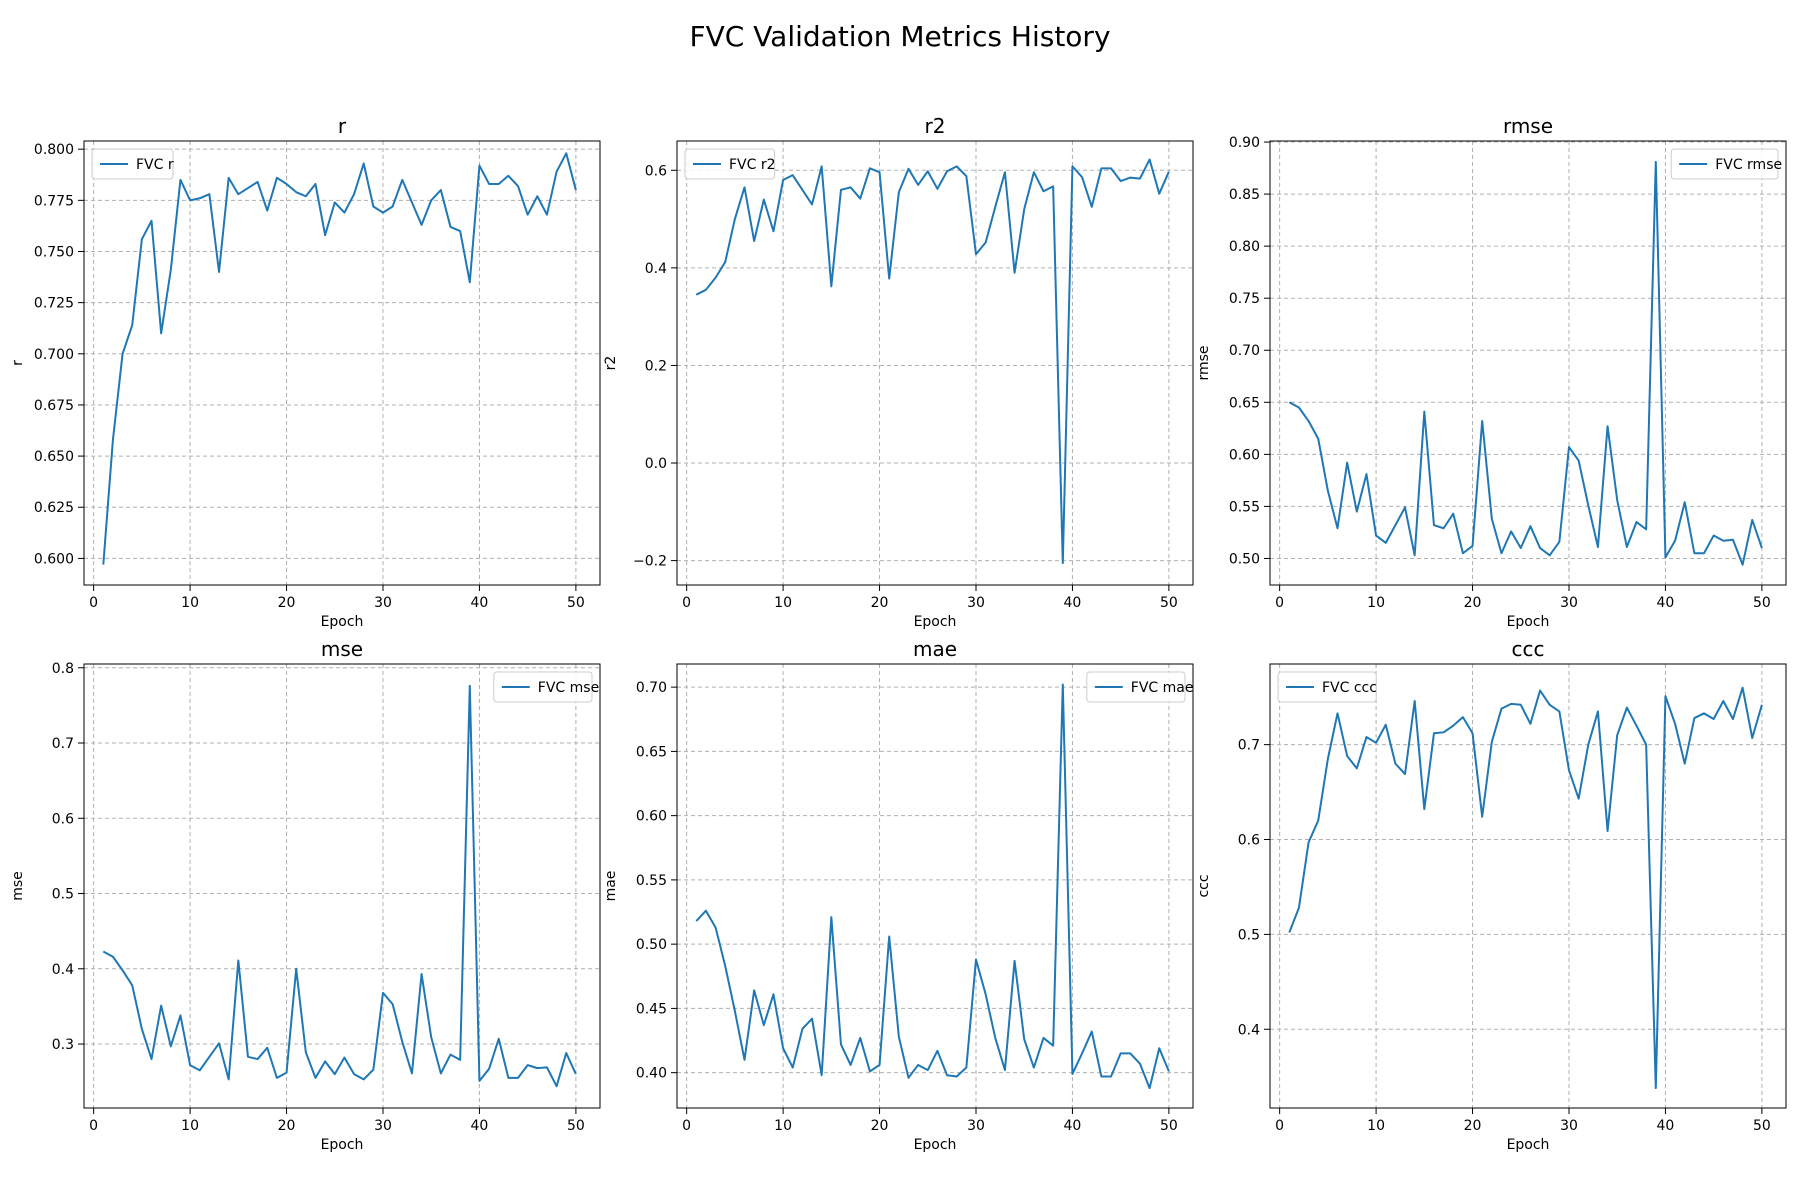 The height and width of the screenshot is (1200, 1800). Describe the element at coordinates (650, 562) in the screenshot. I see `y-tick-label: −0.2` at that location.